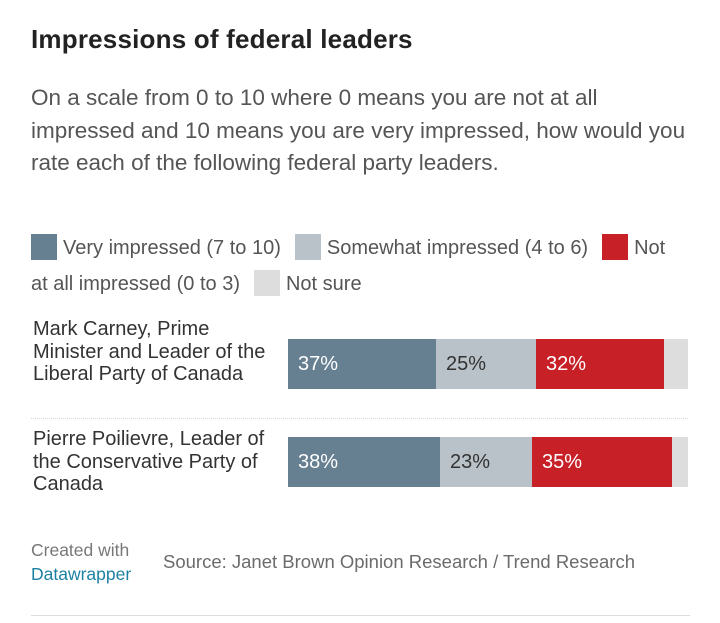 Image resolution: width=720 pixels, height=623 pixels. What do you see at coordinates (81, 562) in the screenshot?
I see `credit: Created with Datawrapper` at bounding box center [81, 562].